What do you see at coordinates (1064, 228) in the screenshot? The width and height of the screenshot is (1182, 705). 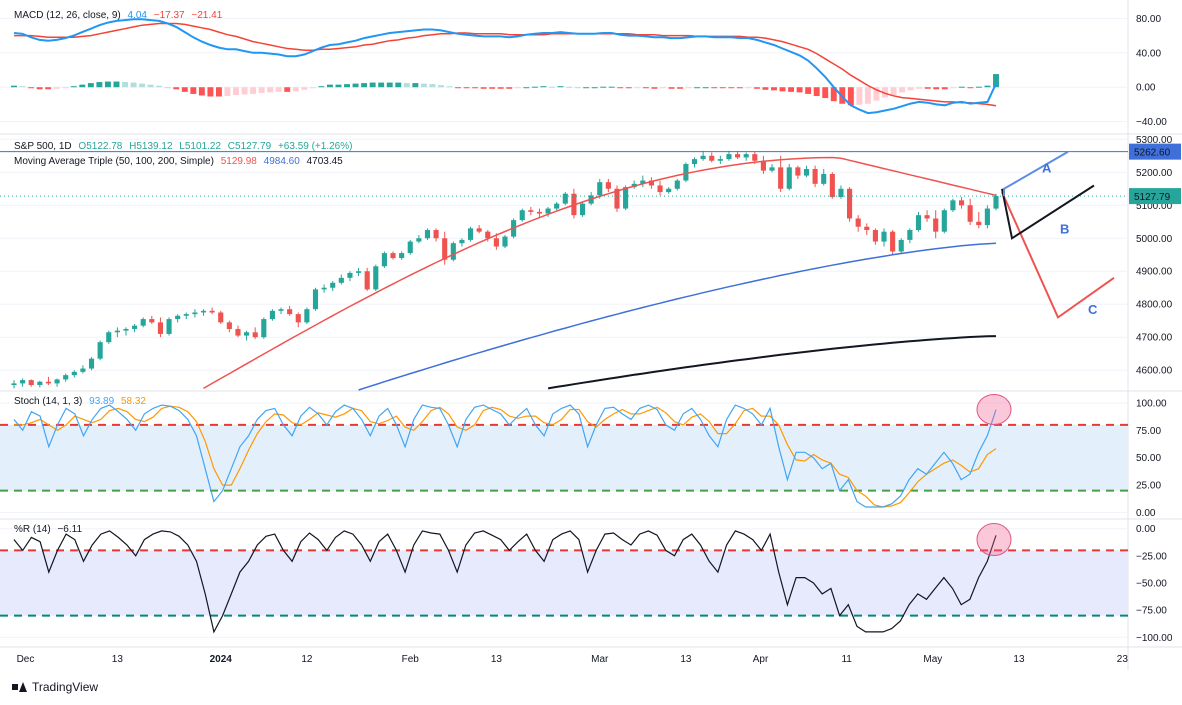 I see `scenario-b-label: B` at bounding box center [1064, 228].